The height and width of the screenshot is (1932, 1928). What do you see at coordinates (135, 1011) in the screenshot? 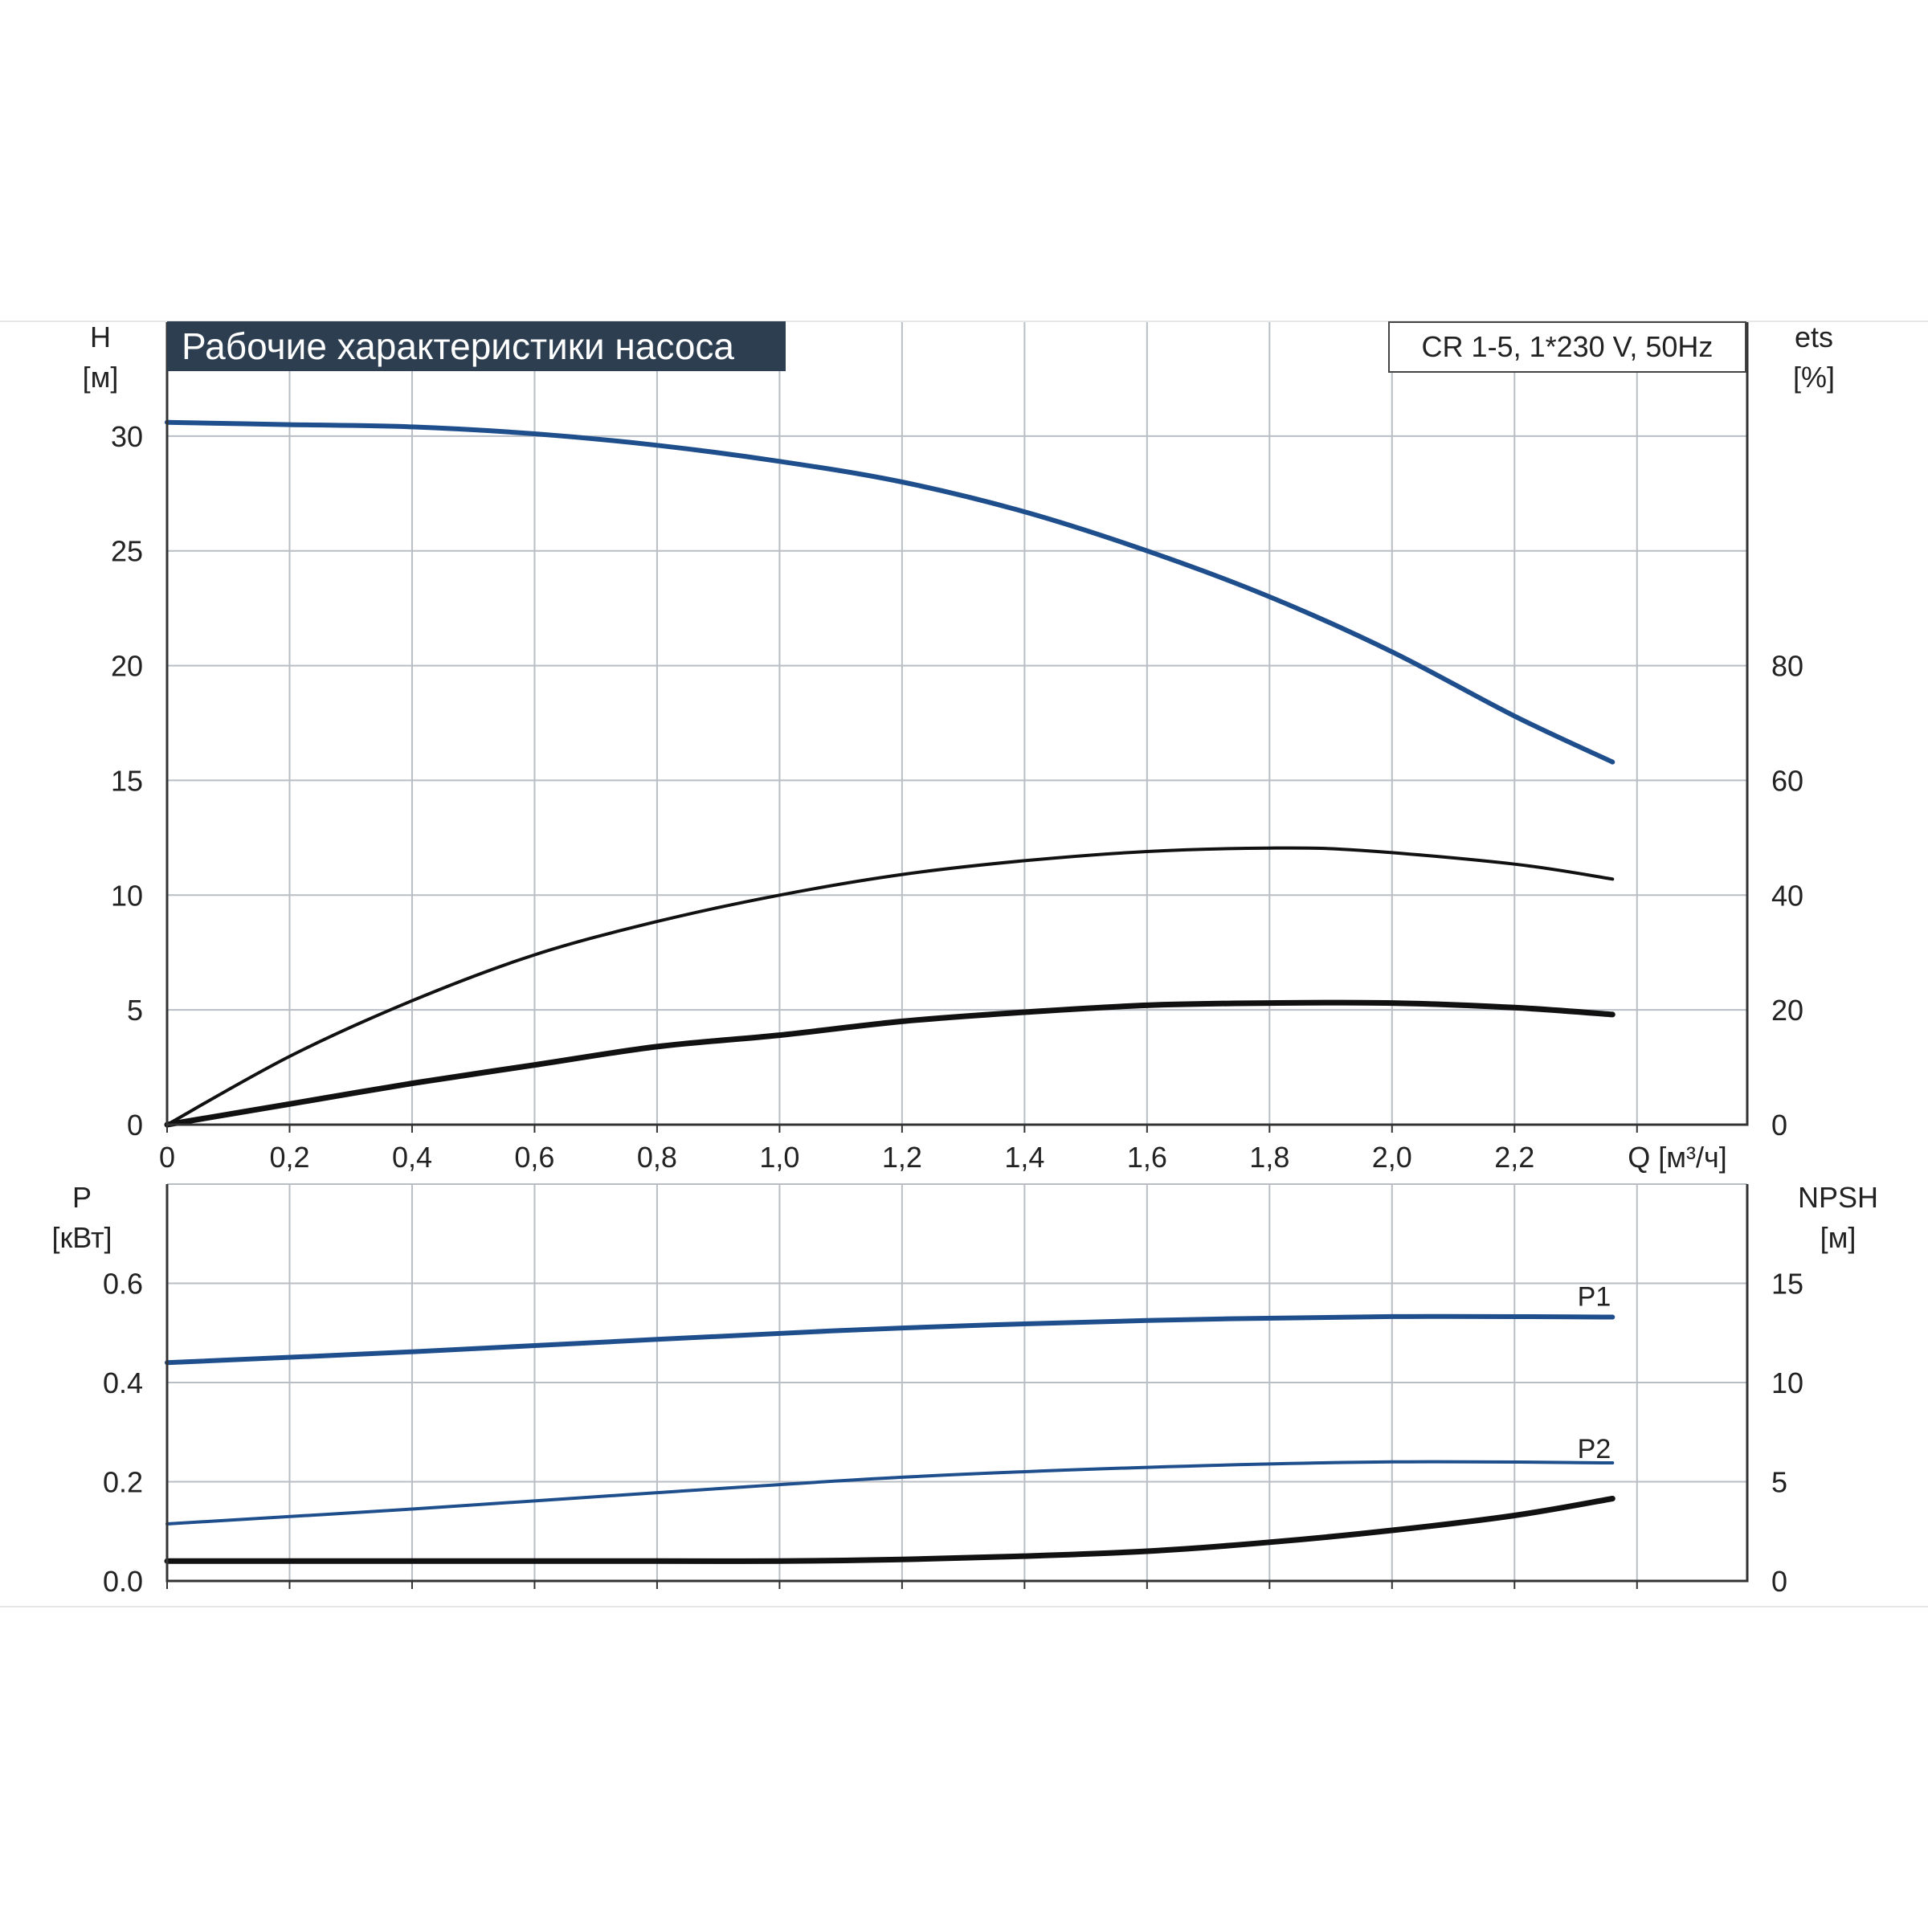
I see `y-tick-label: 5` at bounding box center [135, 1011].